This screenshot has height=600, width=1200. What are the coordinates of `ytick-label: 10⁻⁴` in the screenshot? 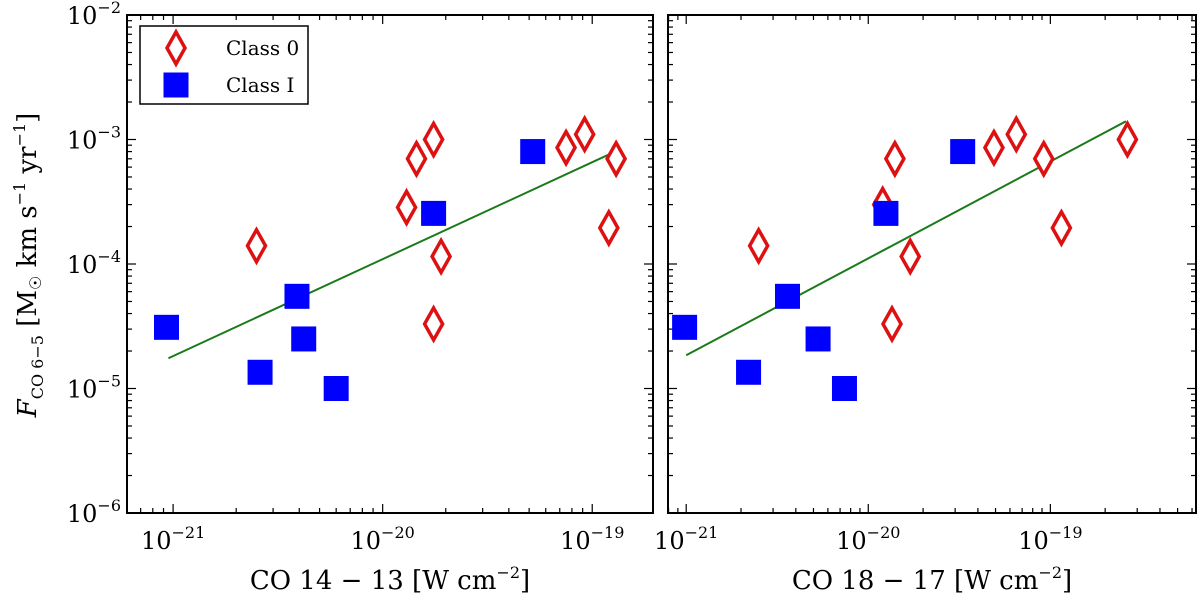 It's located at (94, 263).